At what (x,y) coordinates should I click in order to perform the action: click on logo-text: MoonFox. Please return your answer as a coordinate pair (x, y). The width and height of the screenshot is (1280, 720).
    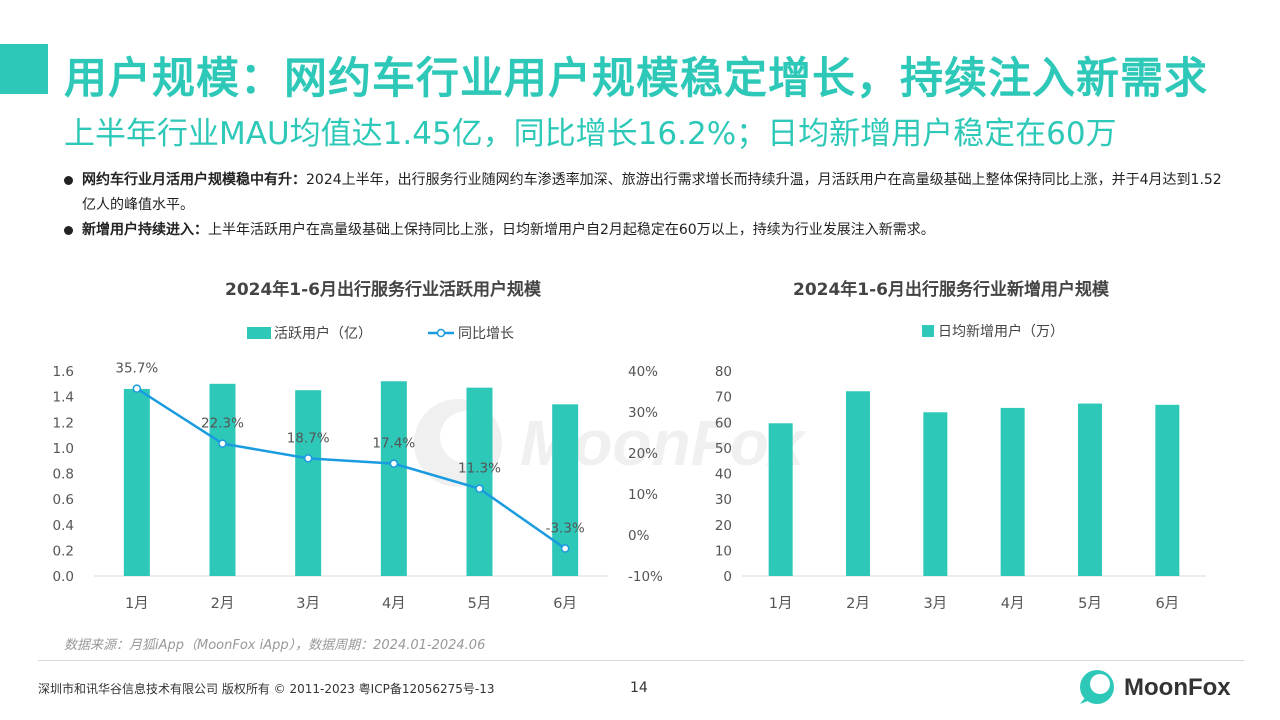
    Looking at the image, I should click on (1177, 687).